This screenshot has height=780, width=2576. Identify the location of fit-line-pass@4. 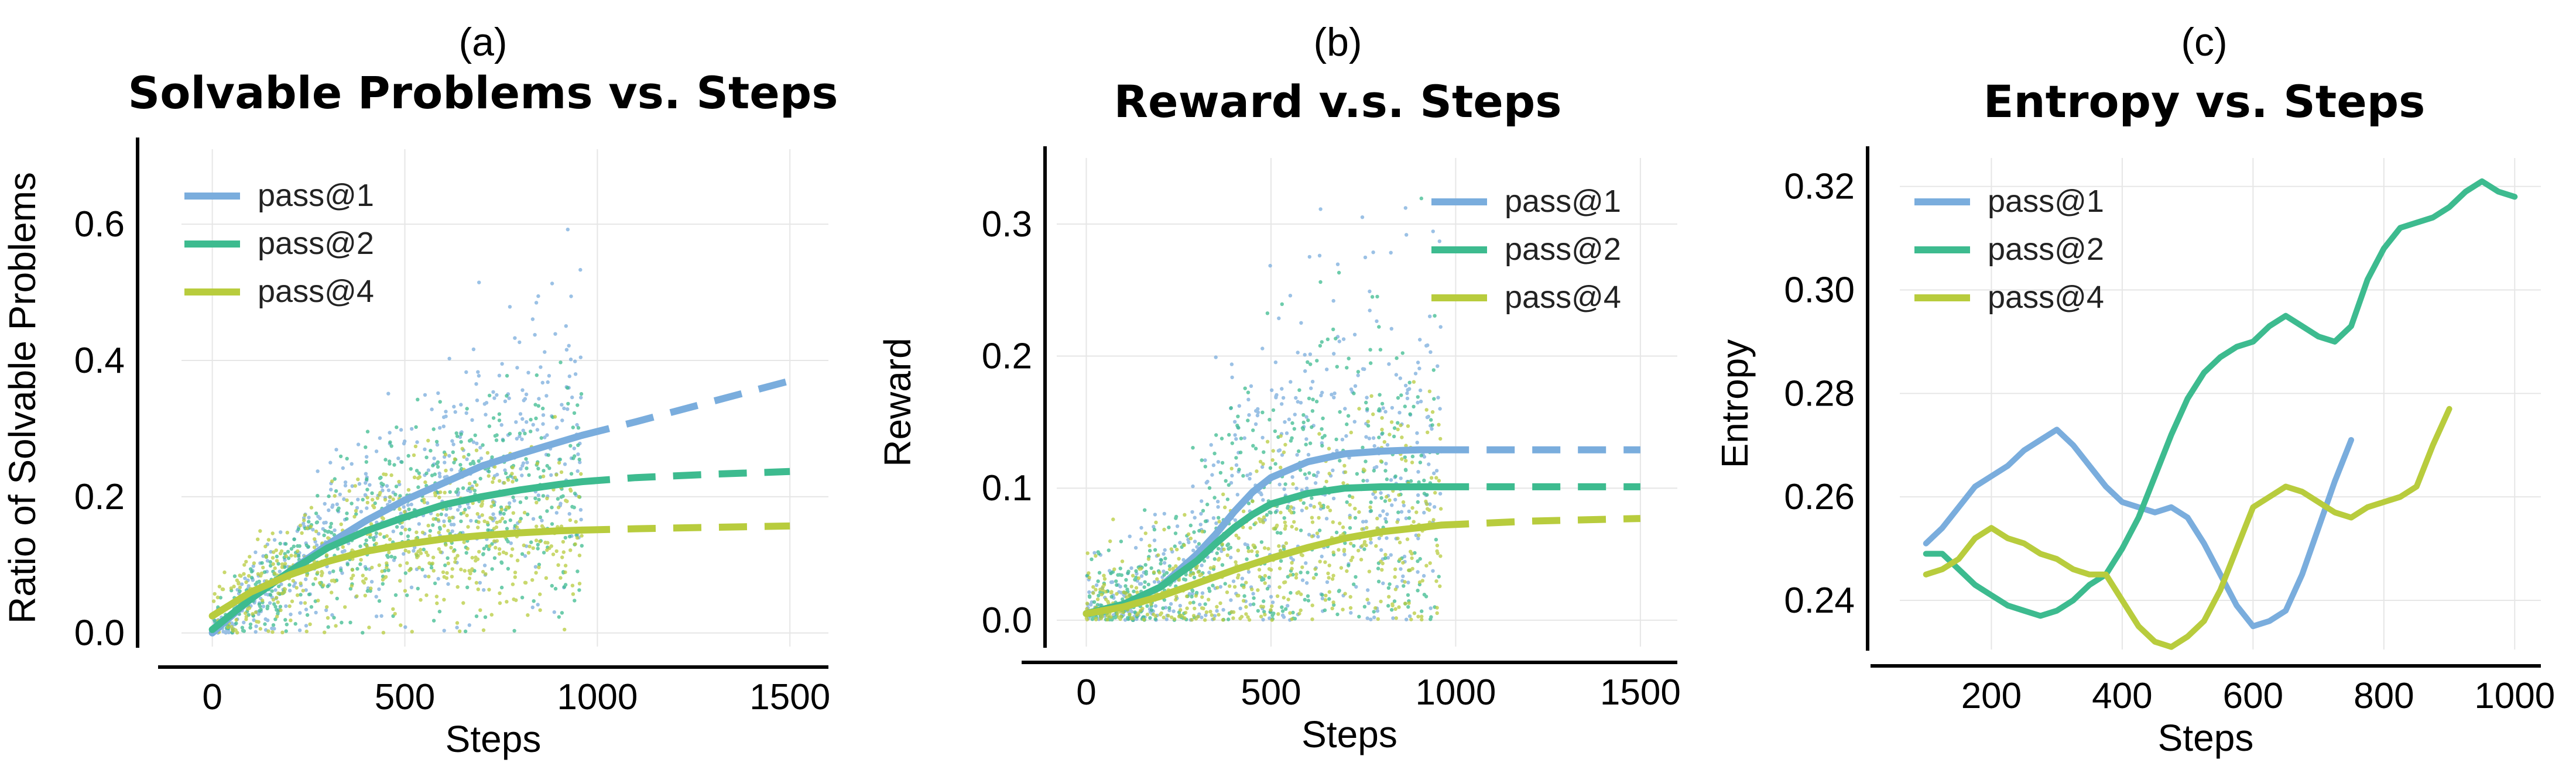
(1264, 569).